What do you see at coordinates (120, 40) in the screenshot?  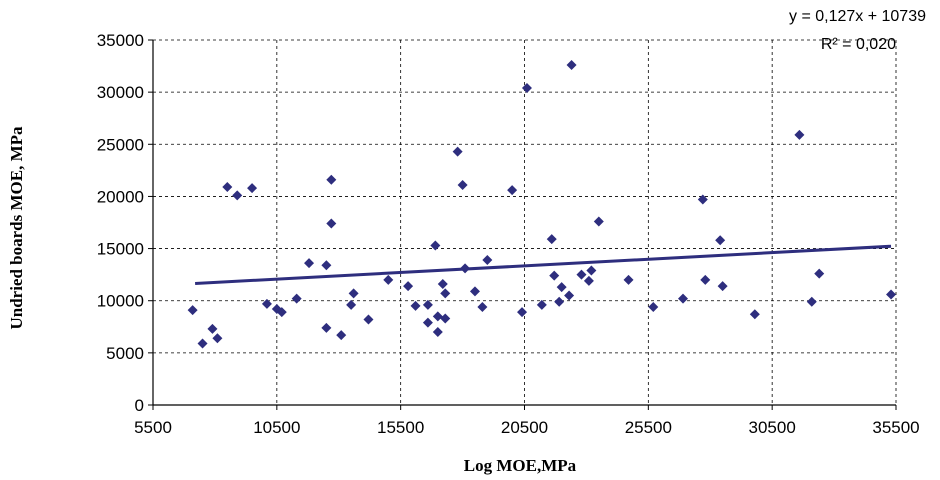 I see `y-tick-label: 35000` at bounding box center [120, 40].